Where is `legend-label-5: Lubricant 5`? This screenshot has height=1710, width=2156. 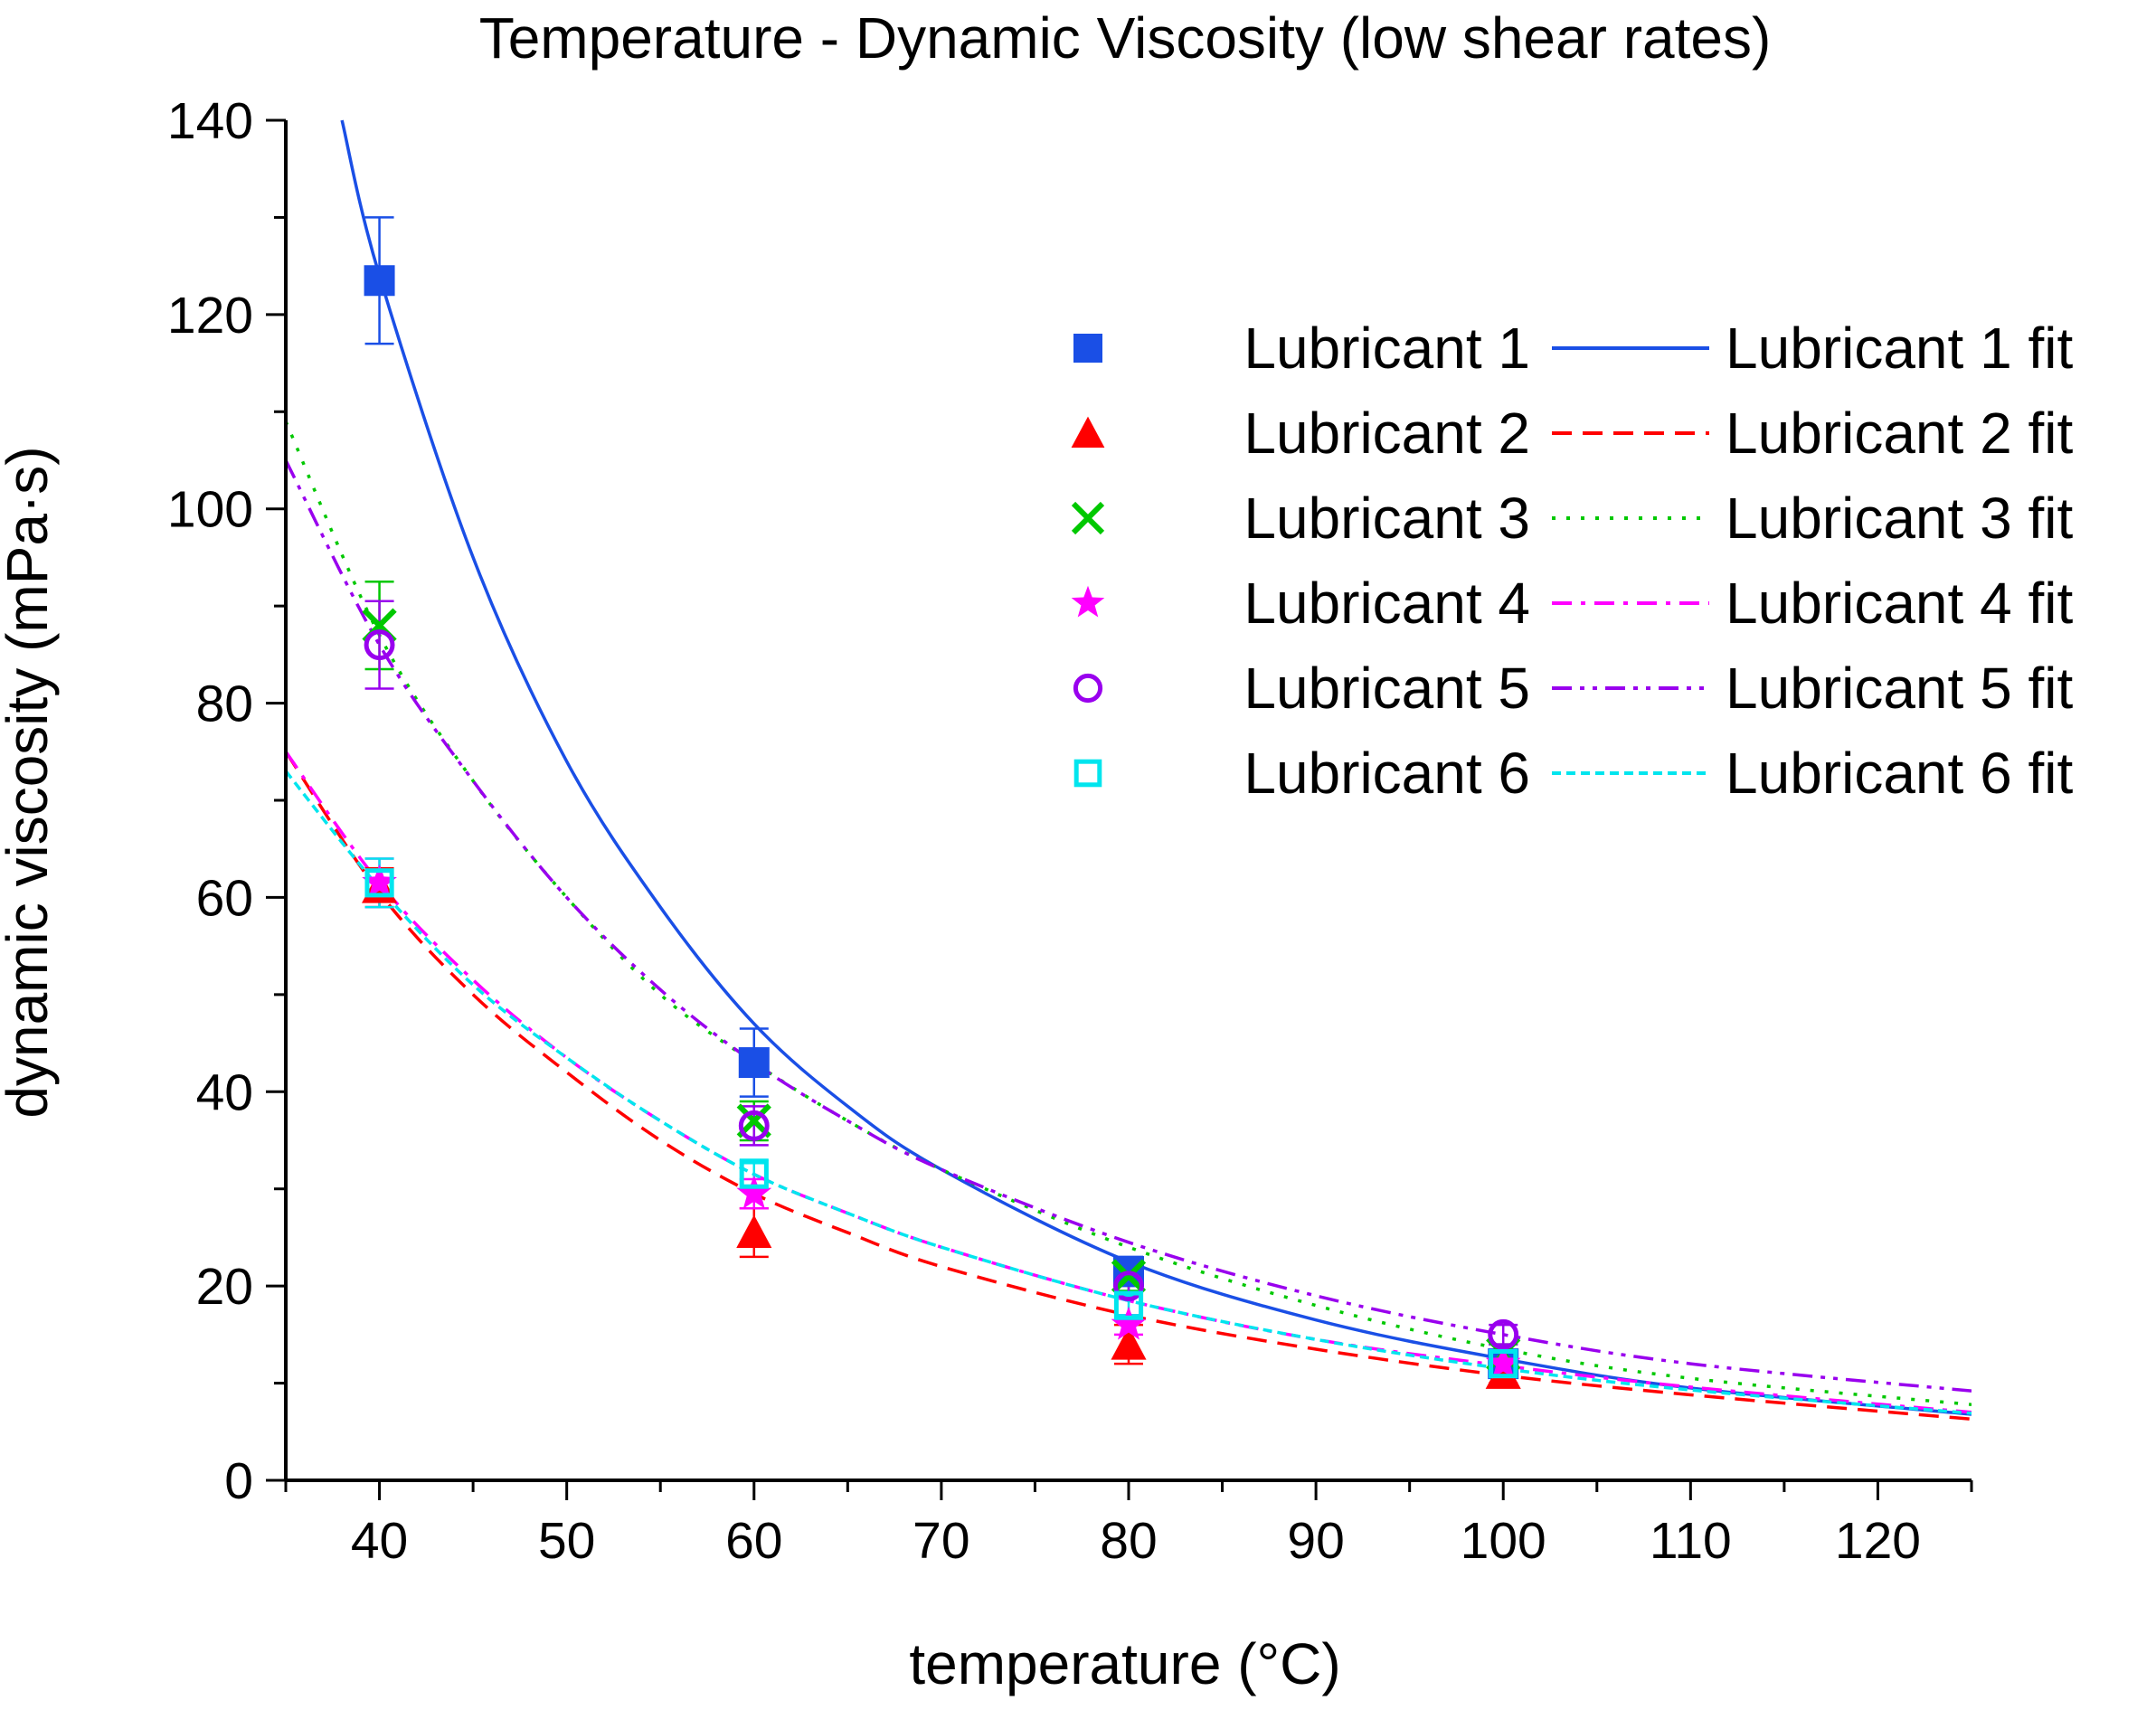 legend-label-5: Lubricant 5 is located at coordinates (1386, 688).